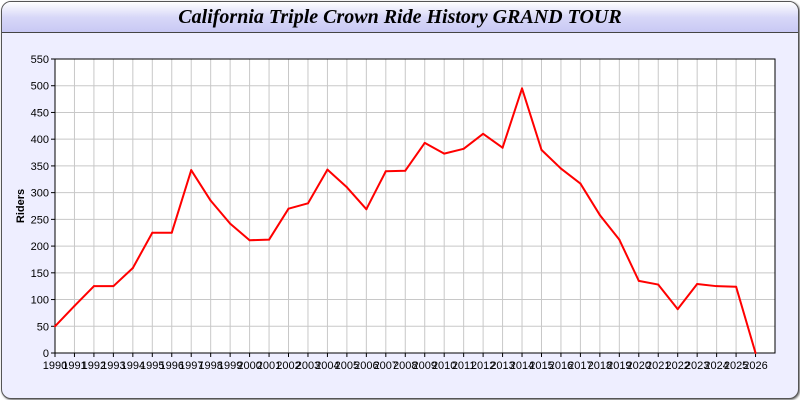  Describe the element at coordinates (40, 87) in the screenshot. I see `y-tick-label: 500` at that location.